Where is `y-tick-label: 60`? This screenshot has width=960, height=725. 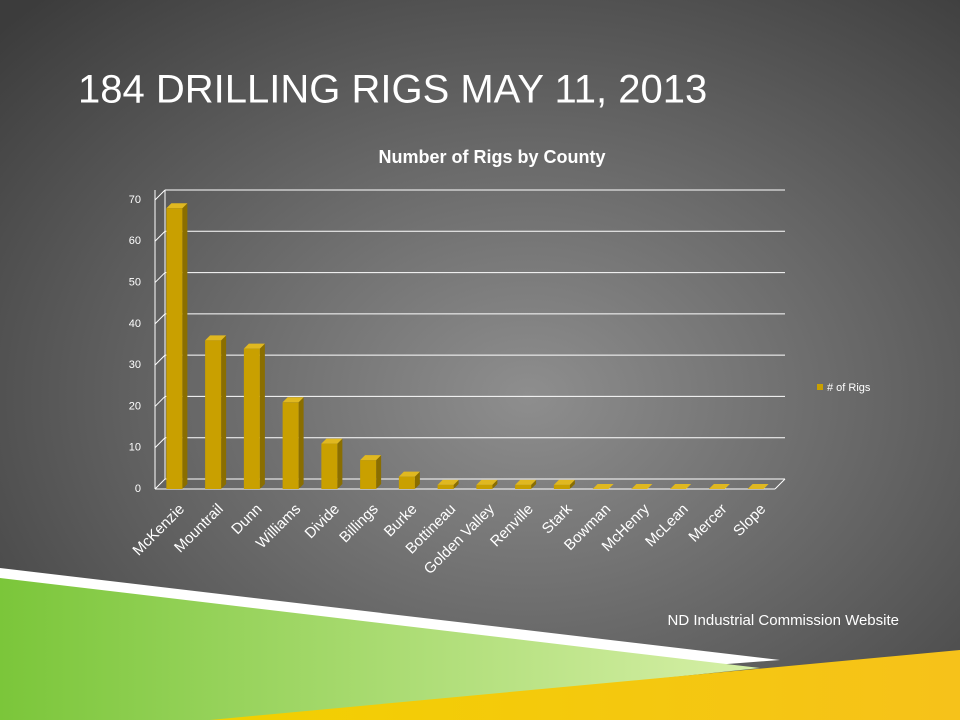 y-tick-label: 60 is located at coordinates (135, 241).